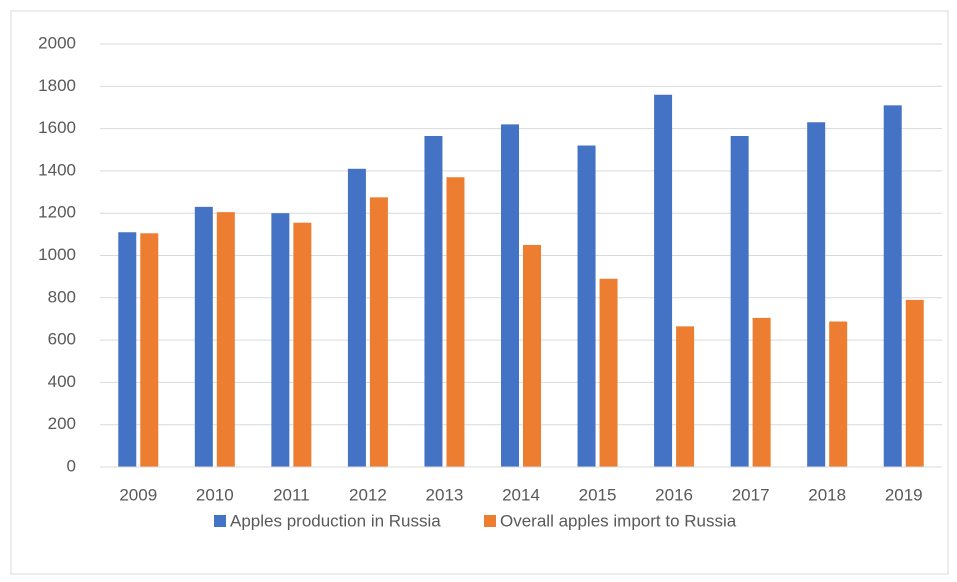 The image size is (957, 582). What do you see at coordinates (62, 339) in the screenshot?
I see `y-tick-label: 600` at bounding box center [62, 339].